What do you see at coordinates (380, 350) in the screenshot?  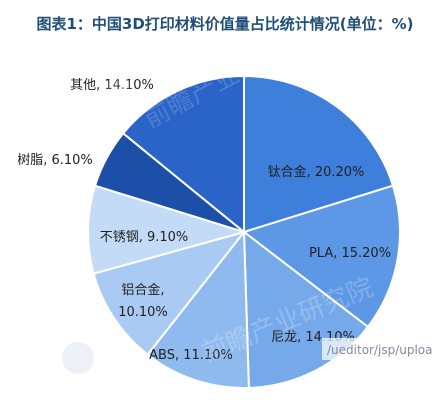 I see `watermark-url-text: /ueditor/jsp/uploa` at bounding box center [380, 350].